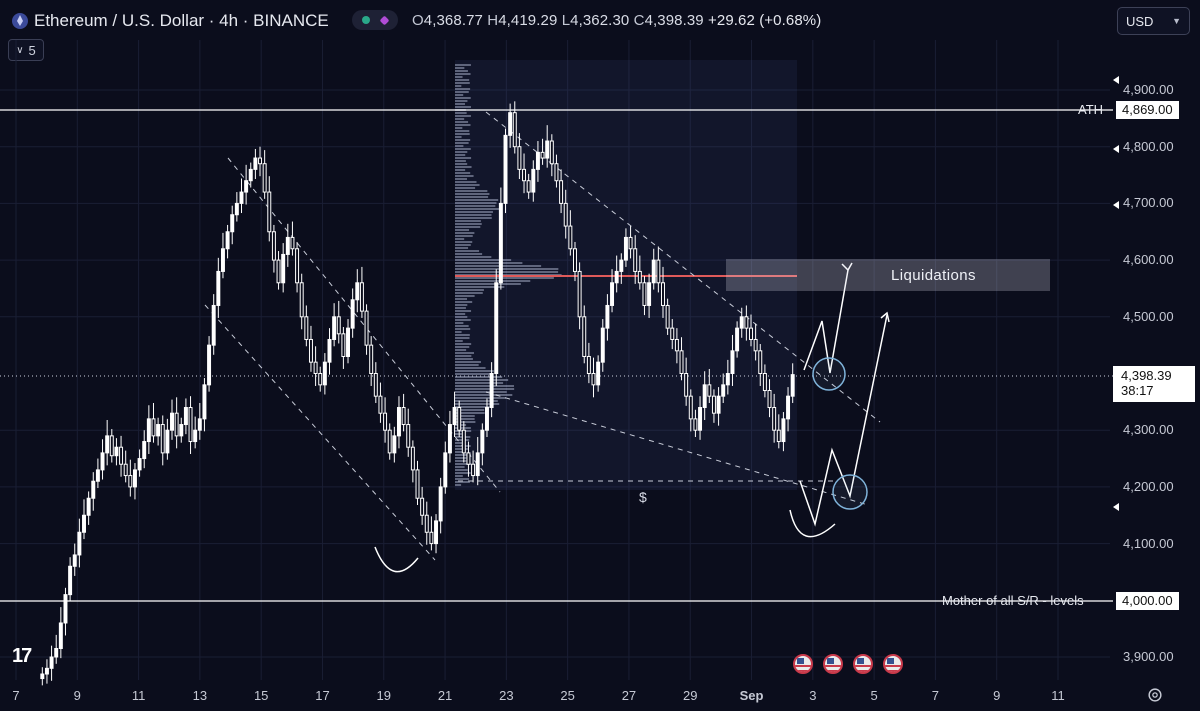 The width and height of the screenshot is (1200, 711). I want to click on sr-price-tag: 4,000.00, so click(1147, 601).